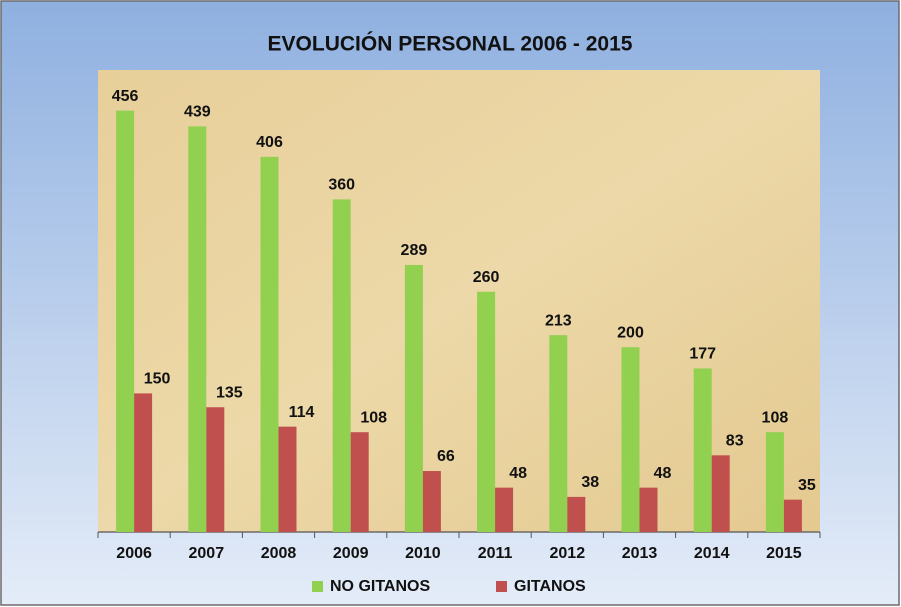  What do you see at coordinates (197, 112) in the screenshot?
I see `data-label: 439` at bounding box center [197, 112].